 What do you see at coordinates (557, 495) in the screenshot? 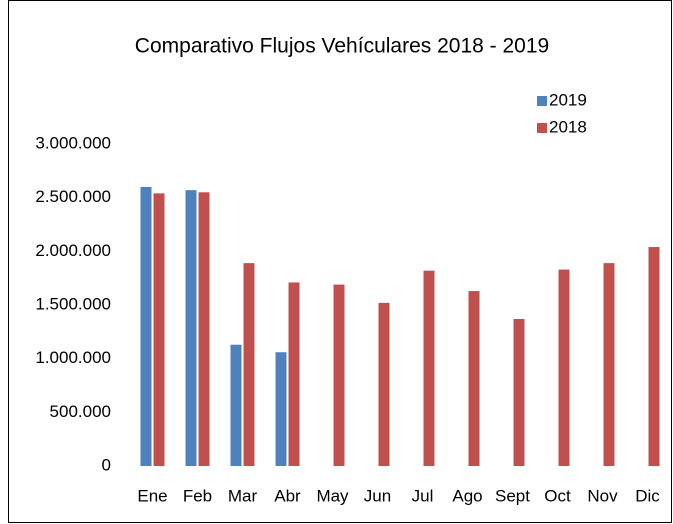
I see `x-tick-label: Oct` at bounding box center [557, 495].